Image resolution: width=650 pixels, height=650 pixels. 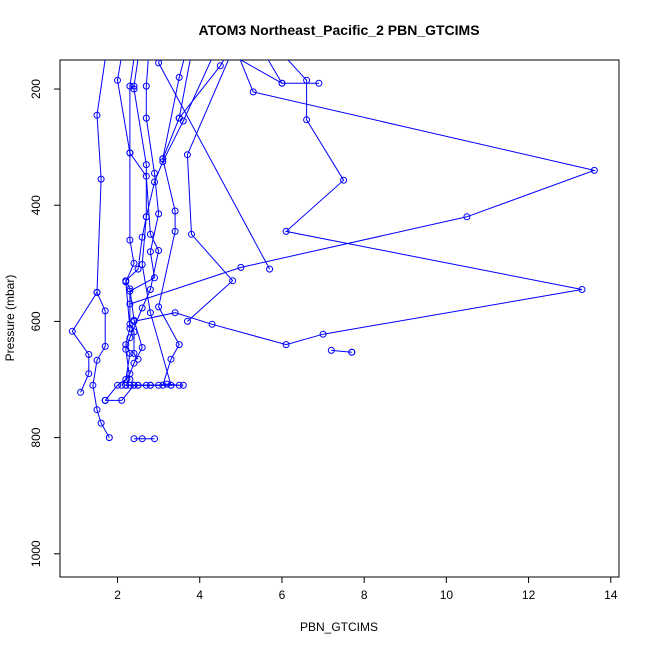 I want to click on x-axis: 2 4 6 8 10 12 14, so click(x=366, y=589).